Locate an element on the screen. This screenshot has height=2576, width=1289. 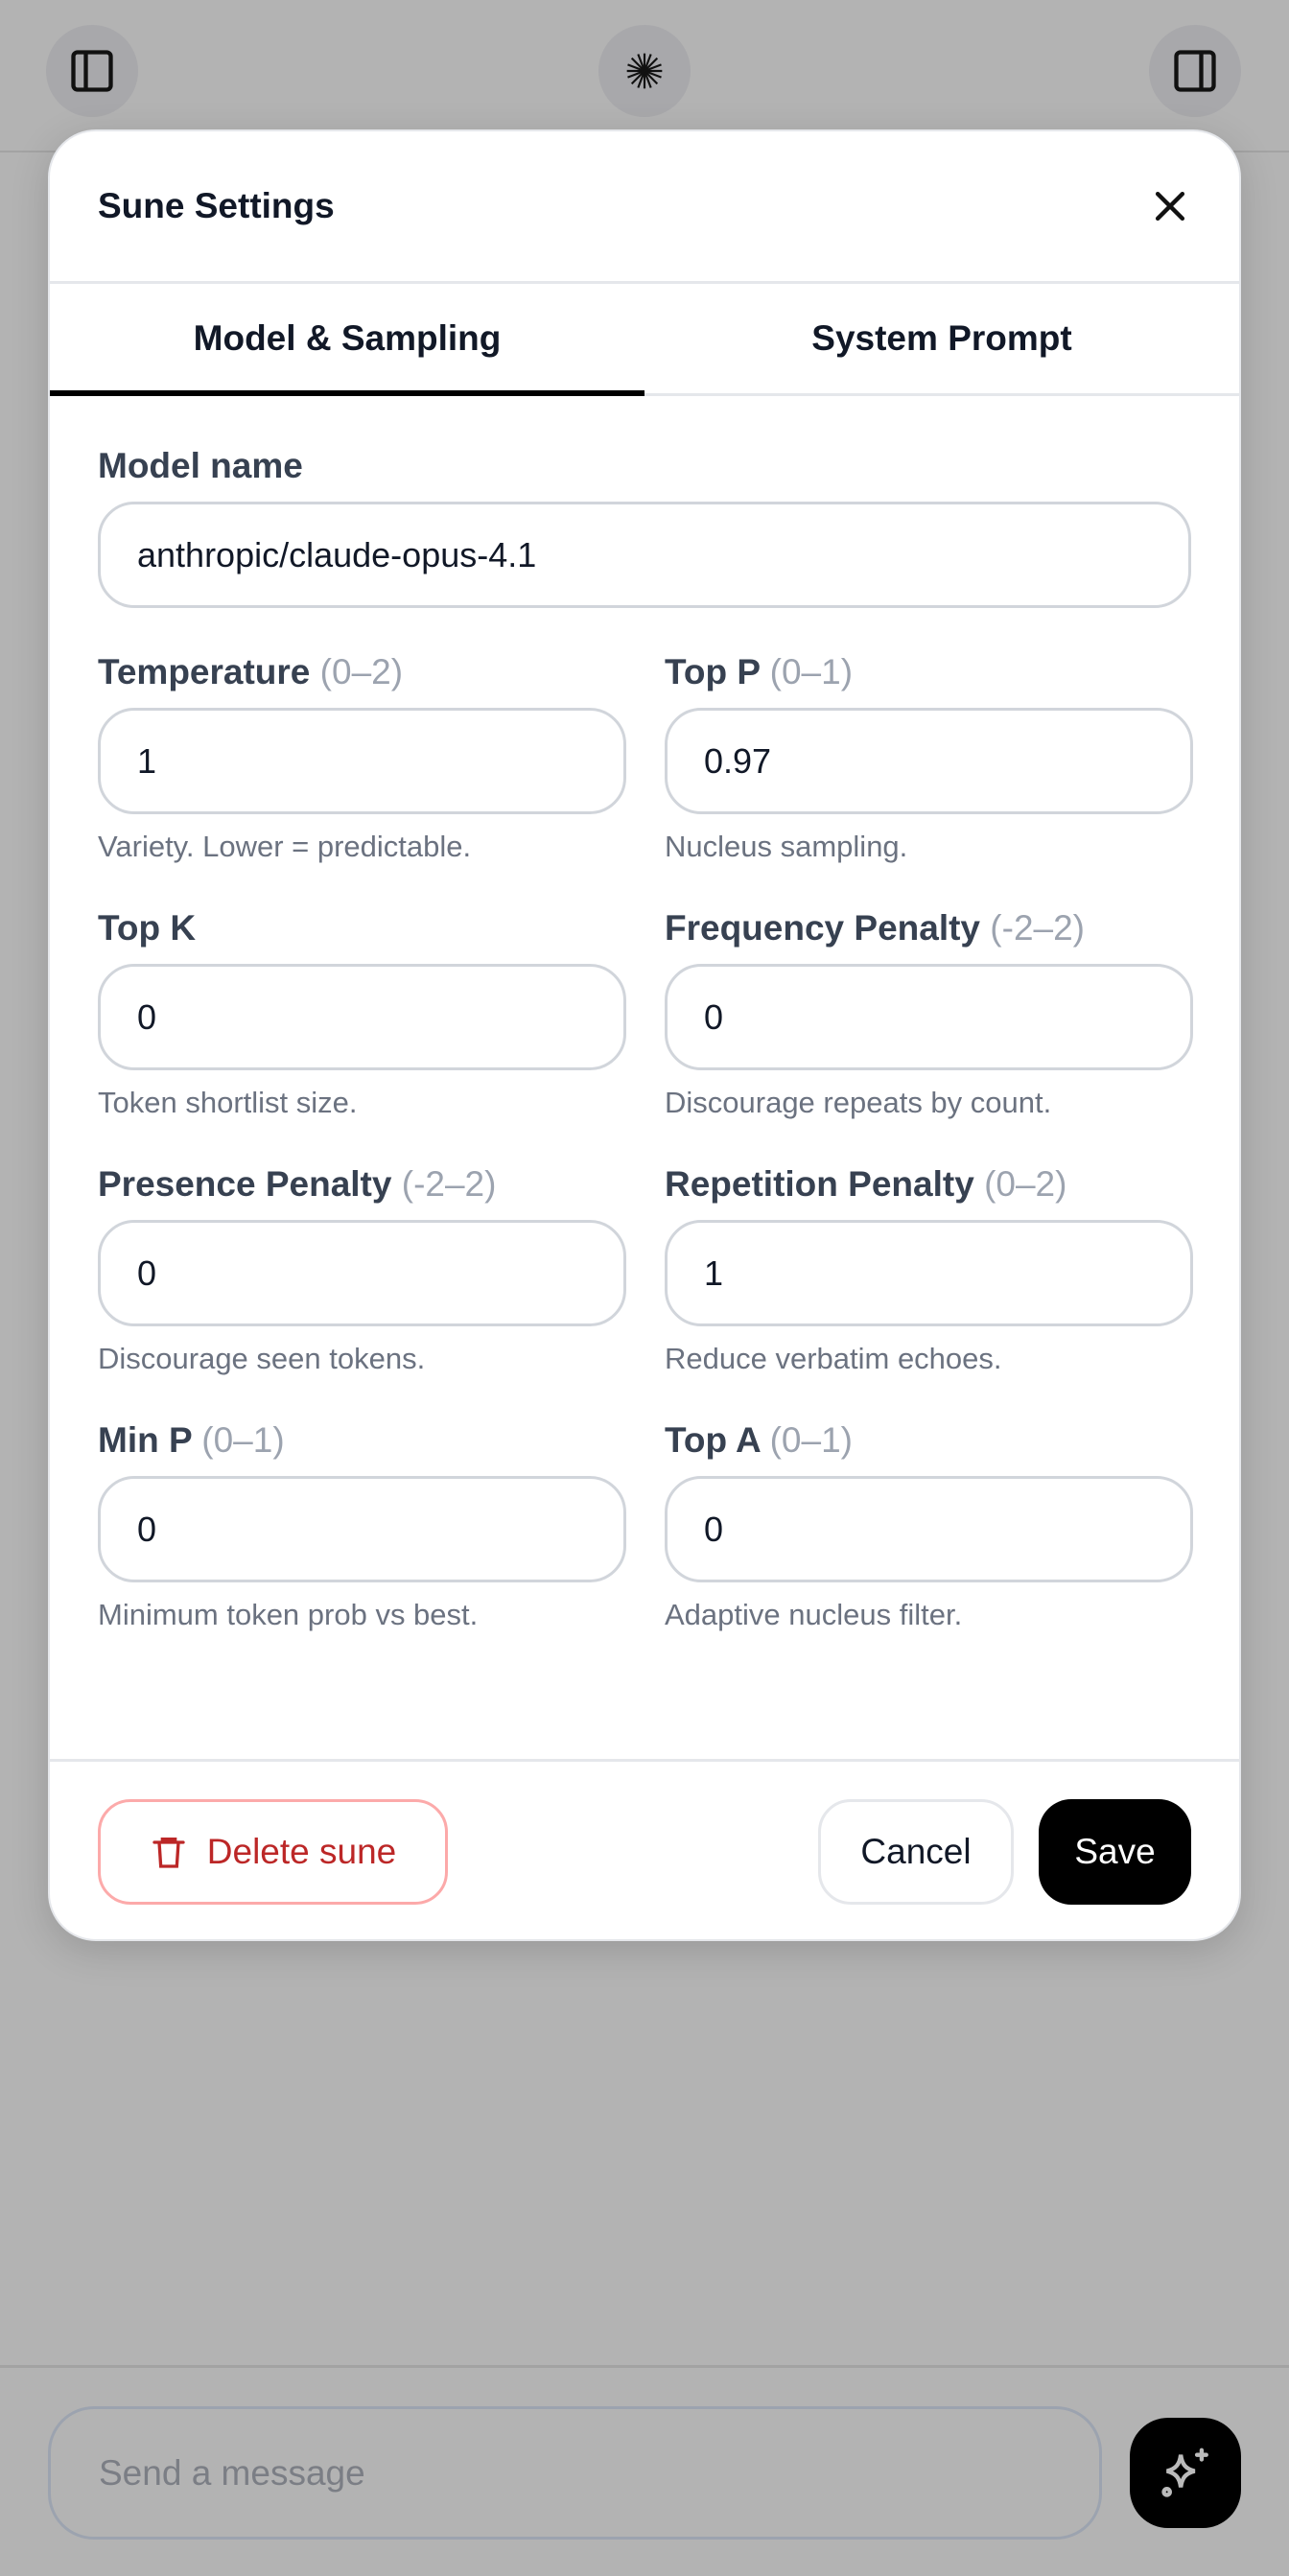
tab-system-prompt: System Prompt is located at coordinates (941, 338).